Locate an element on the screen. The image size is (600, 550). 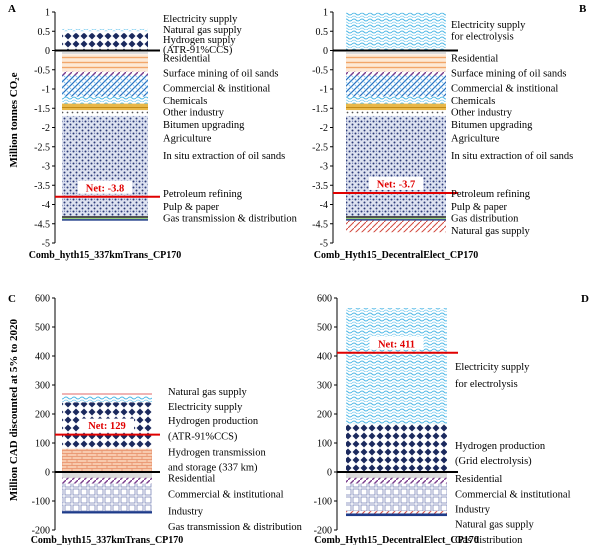
segment-label: Residential is located at coordinates (186, 59).